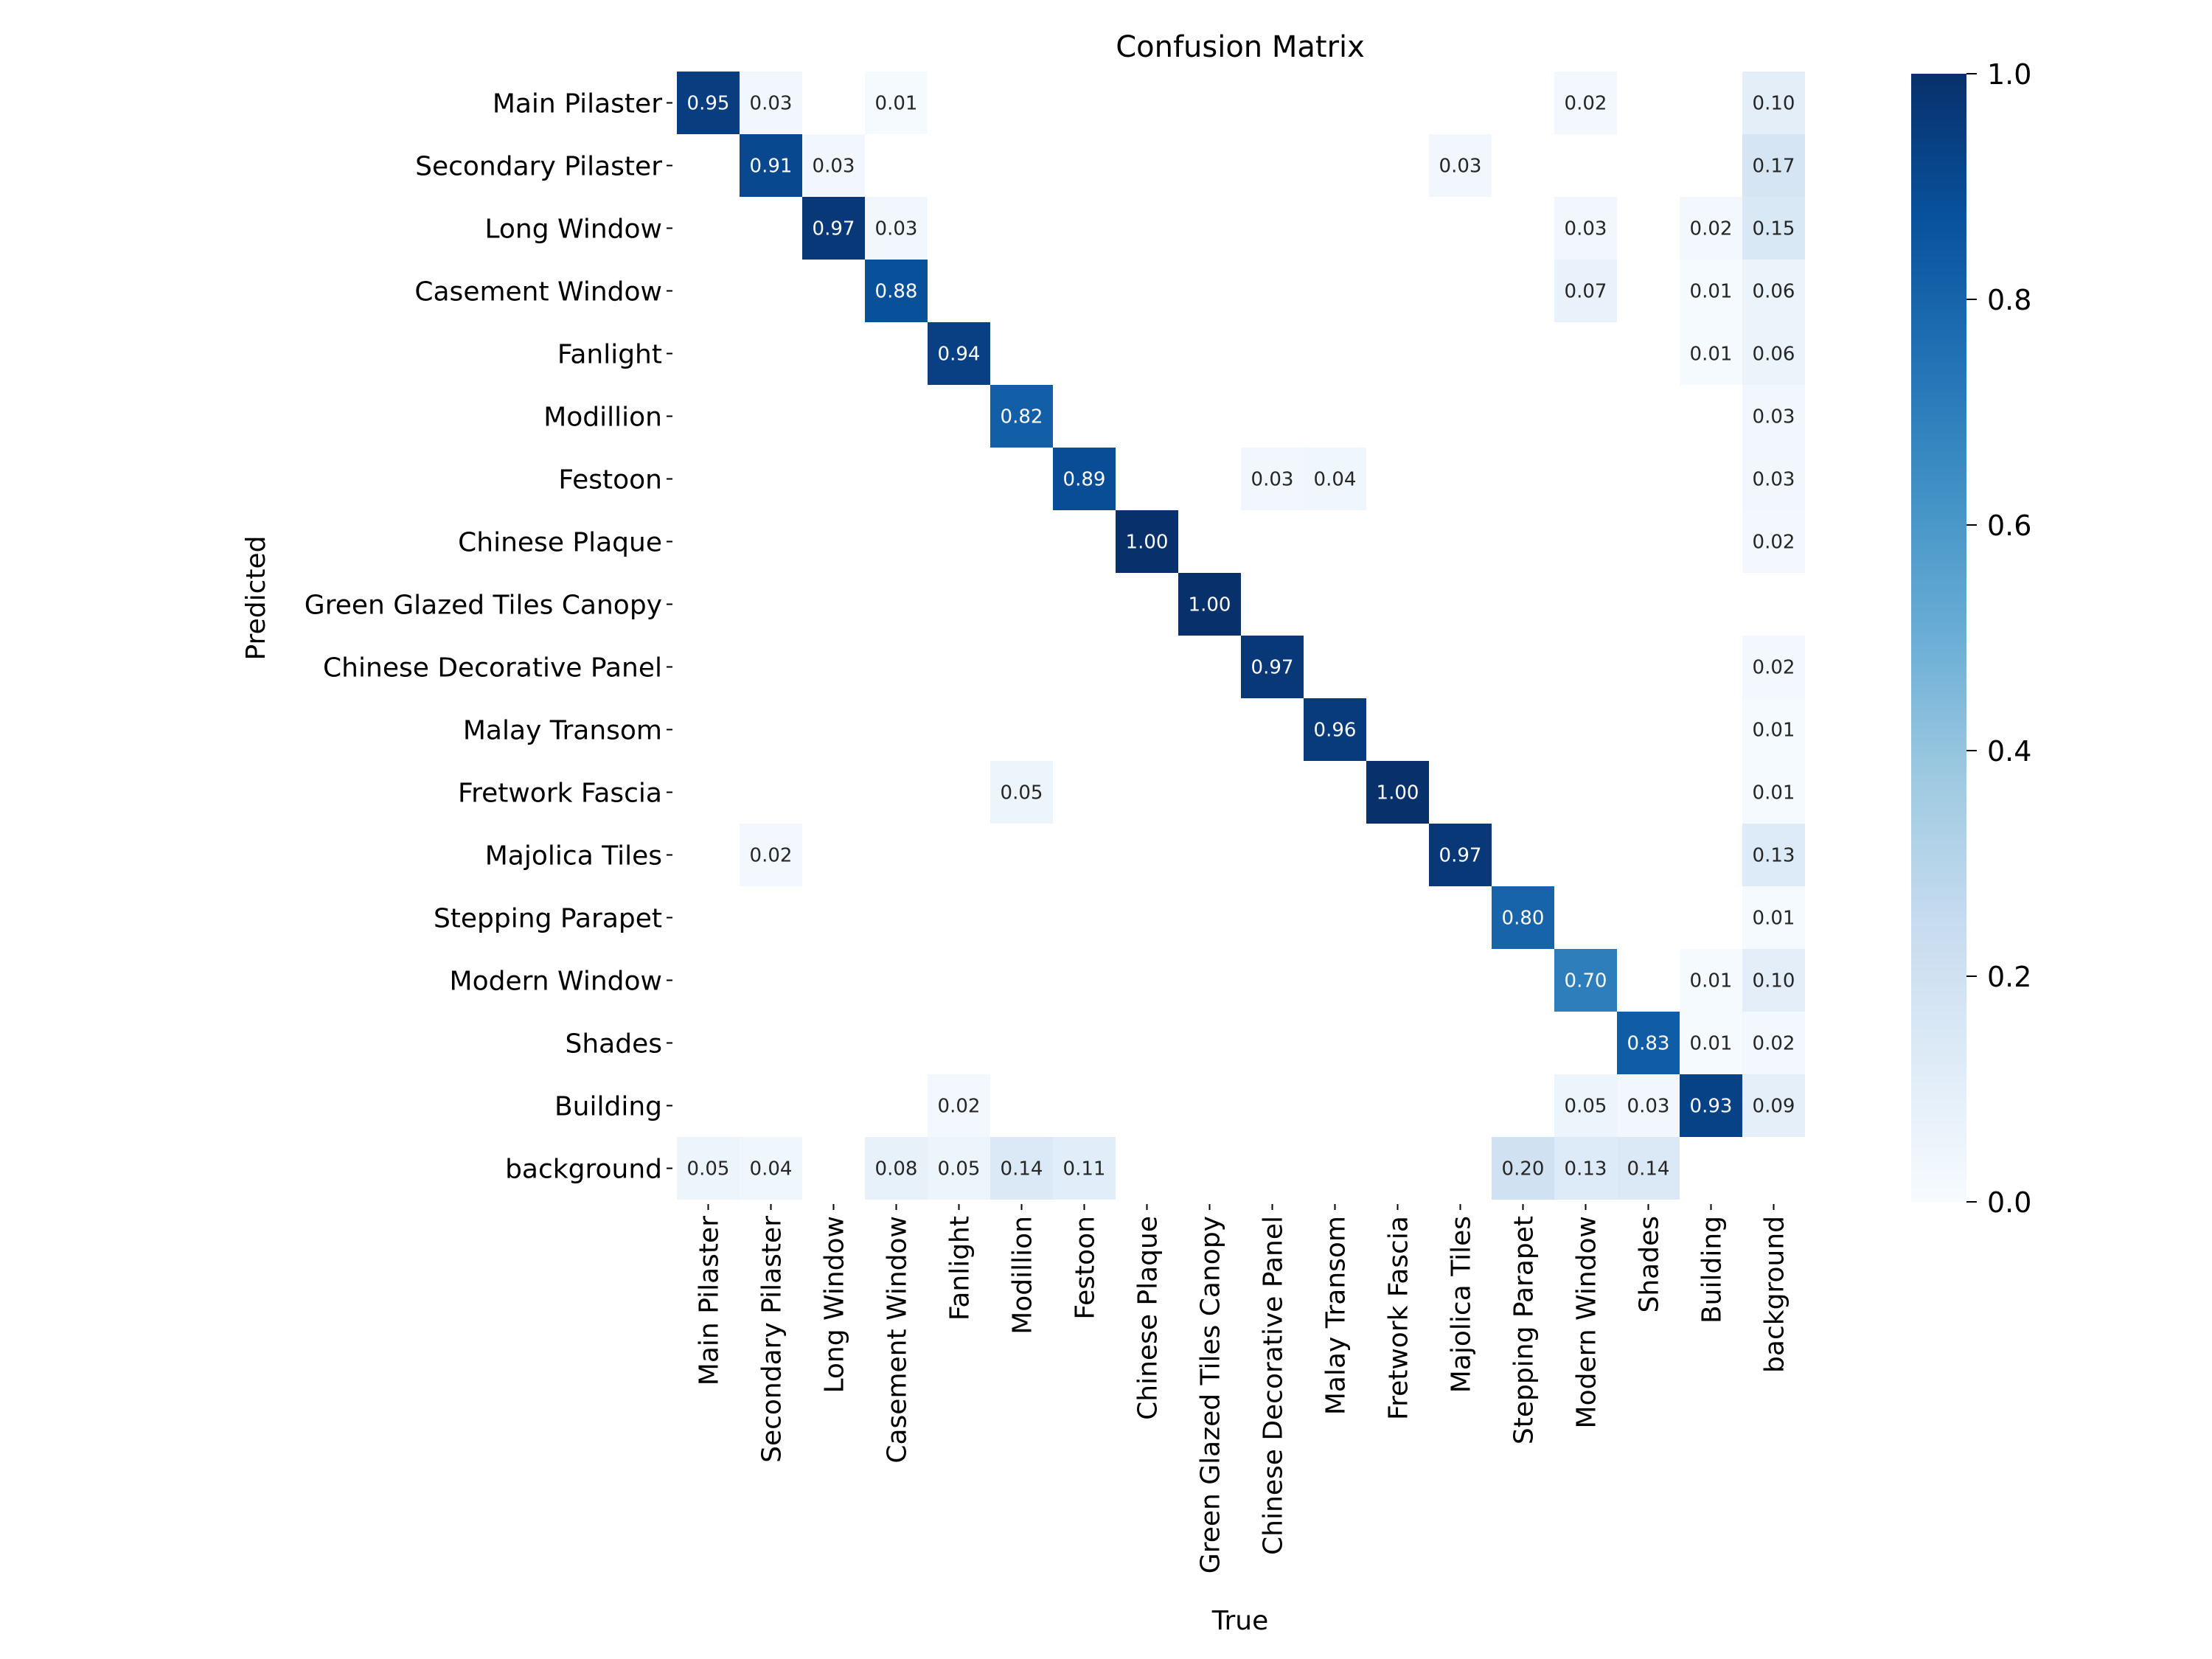  I want to click on x-tick-label: Festoon, so click(1086, 1268).